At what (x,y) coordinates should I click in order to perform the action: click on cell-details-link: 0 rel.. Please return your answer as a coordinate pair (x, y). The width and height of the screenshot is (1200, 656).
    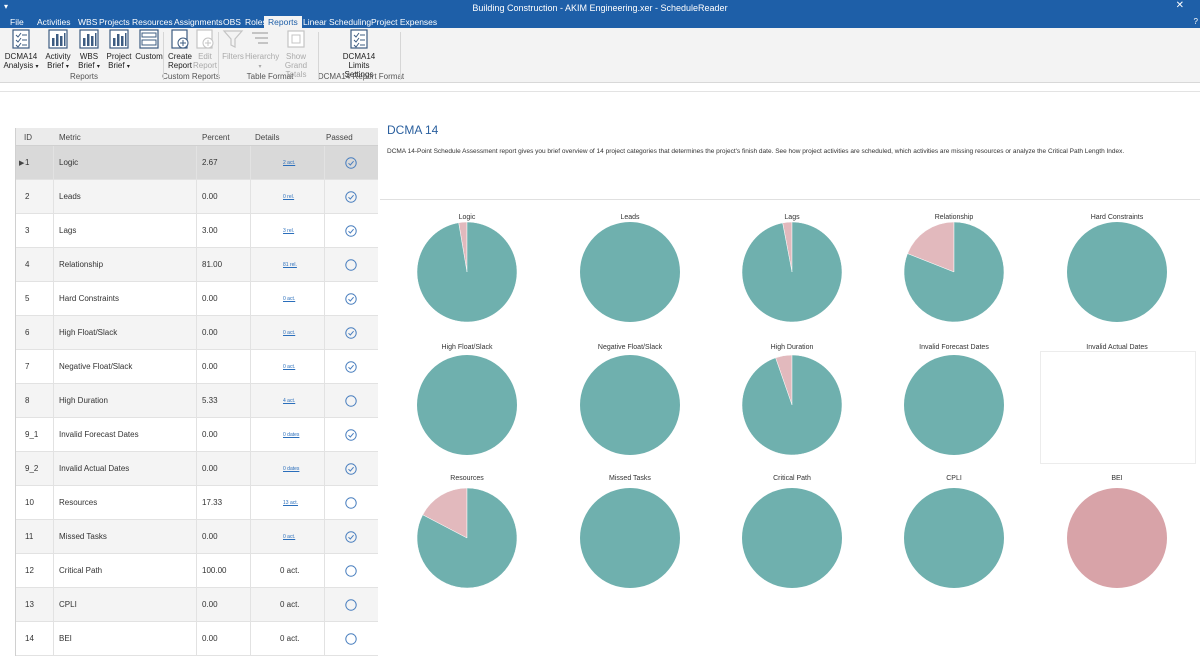
    Looking at the image, I should click on (289, 197).